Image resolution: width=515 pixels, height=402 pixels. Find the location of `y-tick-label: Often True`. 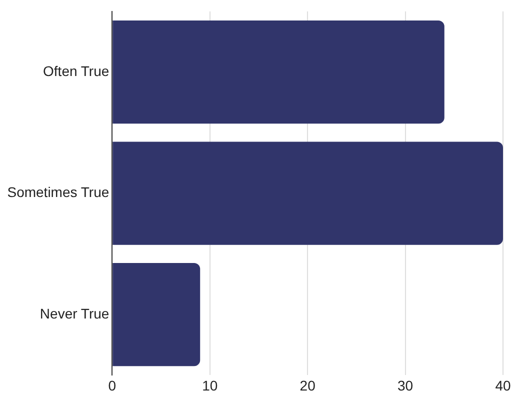

y-tick-label: Often True is located at coordinates (76, 70).